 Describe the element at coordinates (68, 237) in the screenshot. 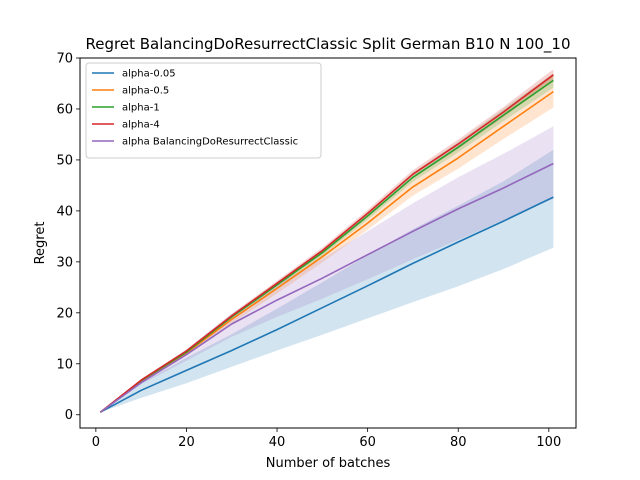

I see `y-axis-ticks: 0 10 20 30 40 50 60 70` at that location.